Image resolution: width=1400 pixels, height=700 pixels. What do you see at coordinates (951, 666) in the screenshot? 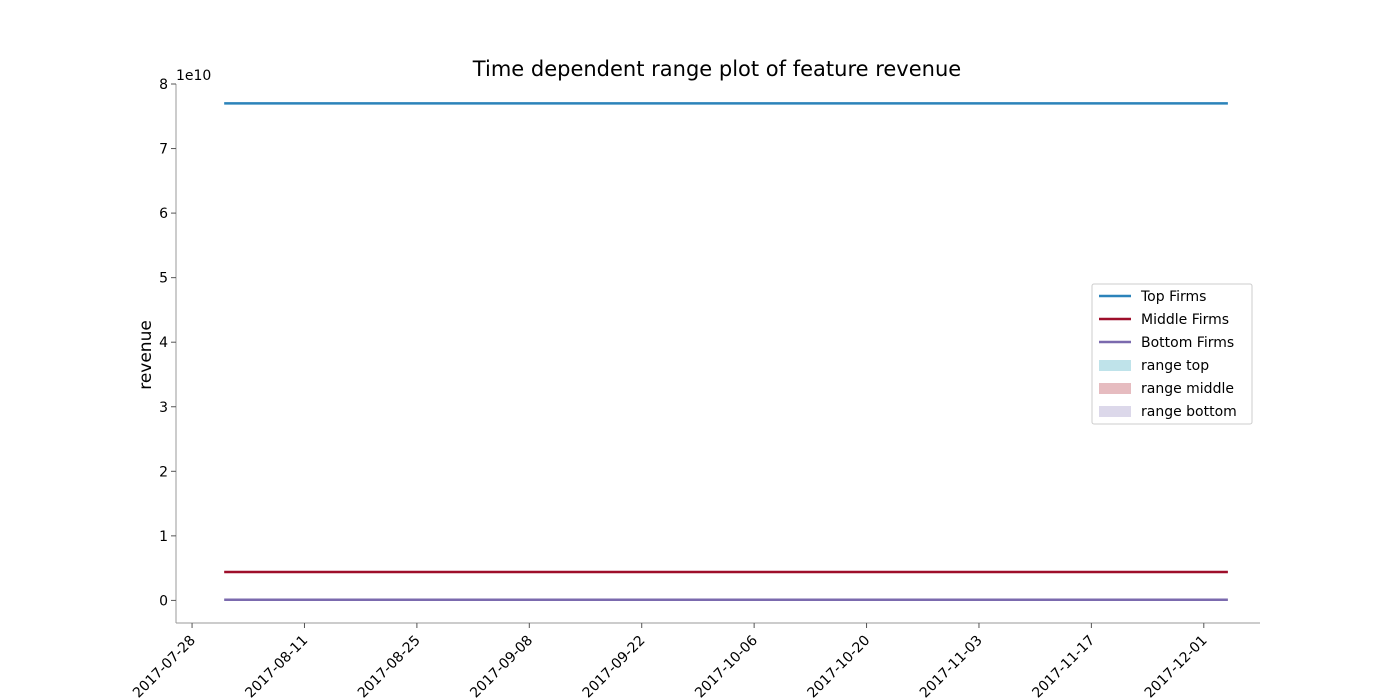
I see `x-tick-label: 2017-11-03` at bounding box center [951, 666].